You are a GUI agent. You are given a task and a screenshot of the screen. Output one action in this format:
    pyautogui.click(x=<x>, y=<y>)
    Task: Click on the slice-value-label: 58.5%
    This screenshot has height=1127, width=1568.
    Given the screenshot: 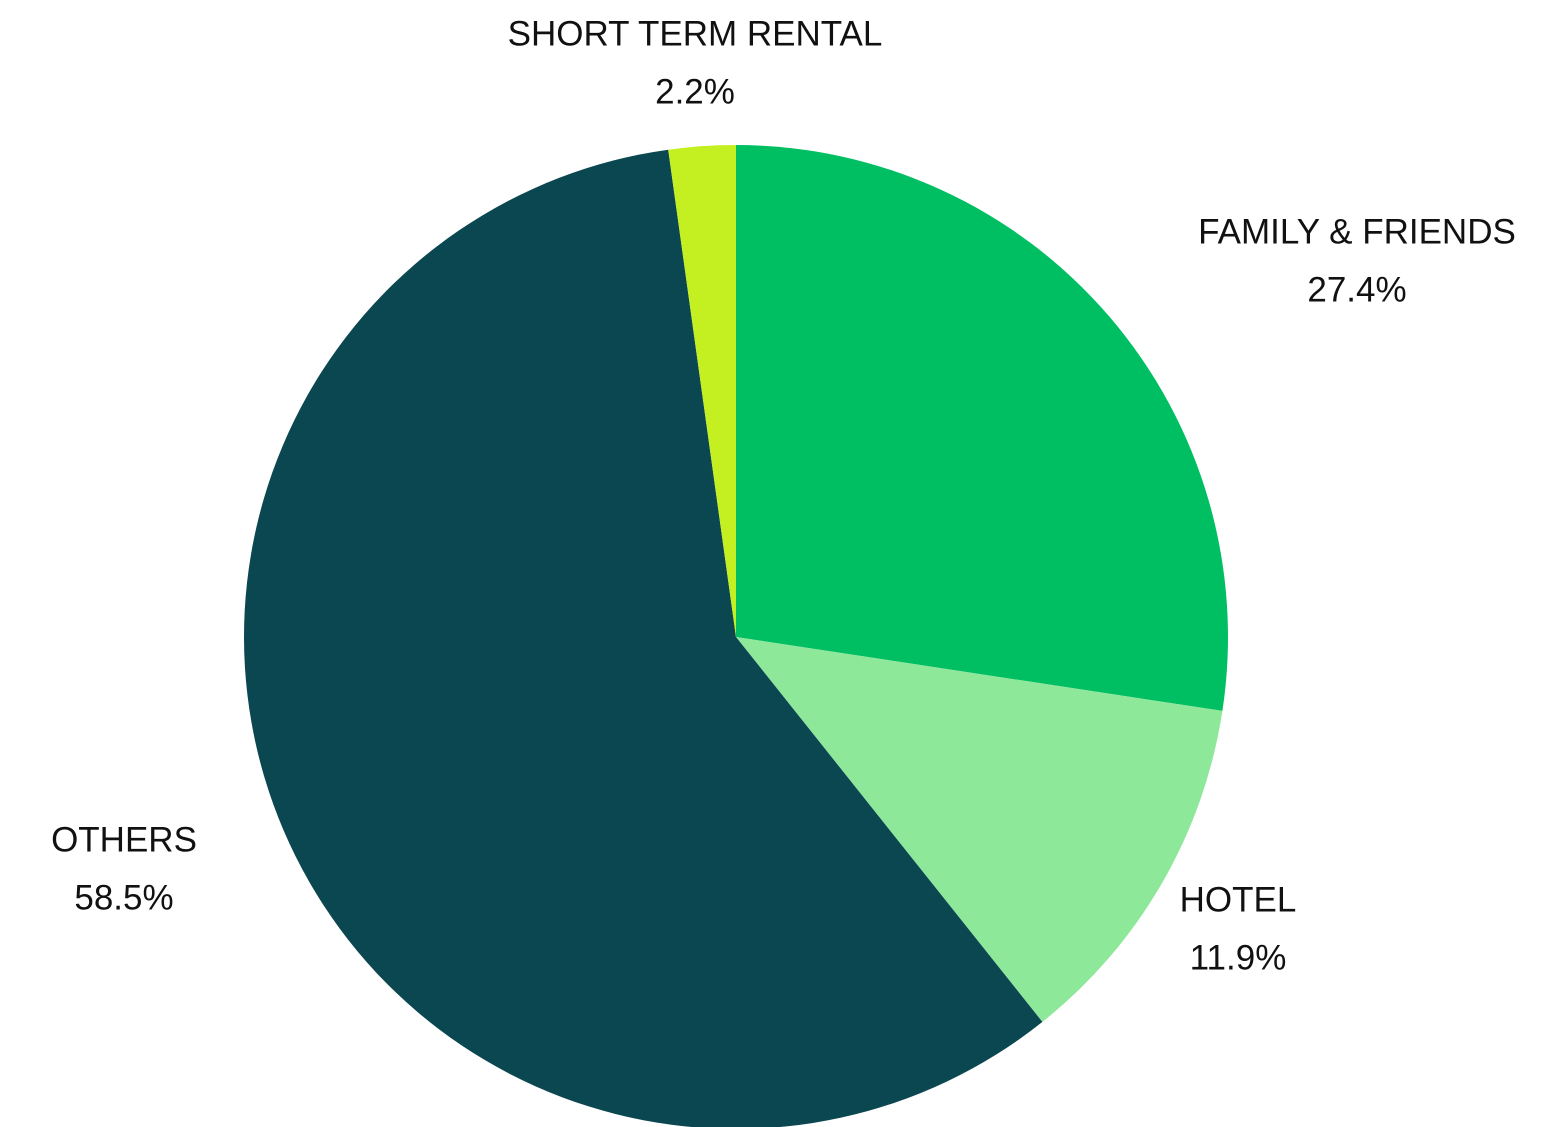 What is the action you would take?
    pyautogui.click(x=123, y=897)
    